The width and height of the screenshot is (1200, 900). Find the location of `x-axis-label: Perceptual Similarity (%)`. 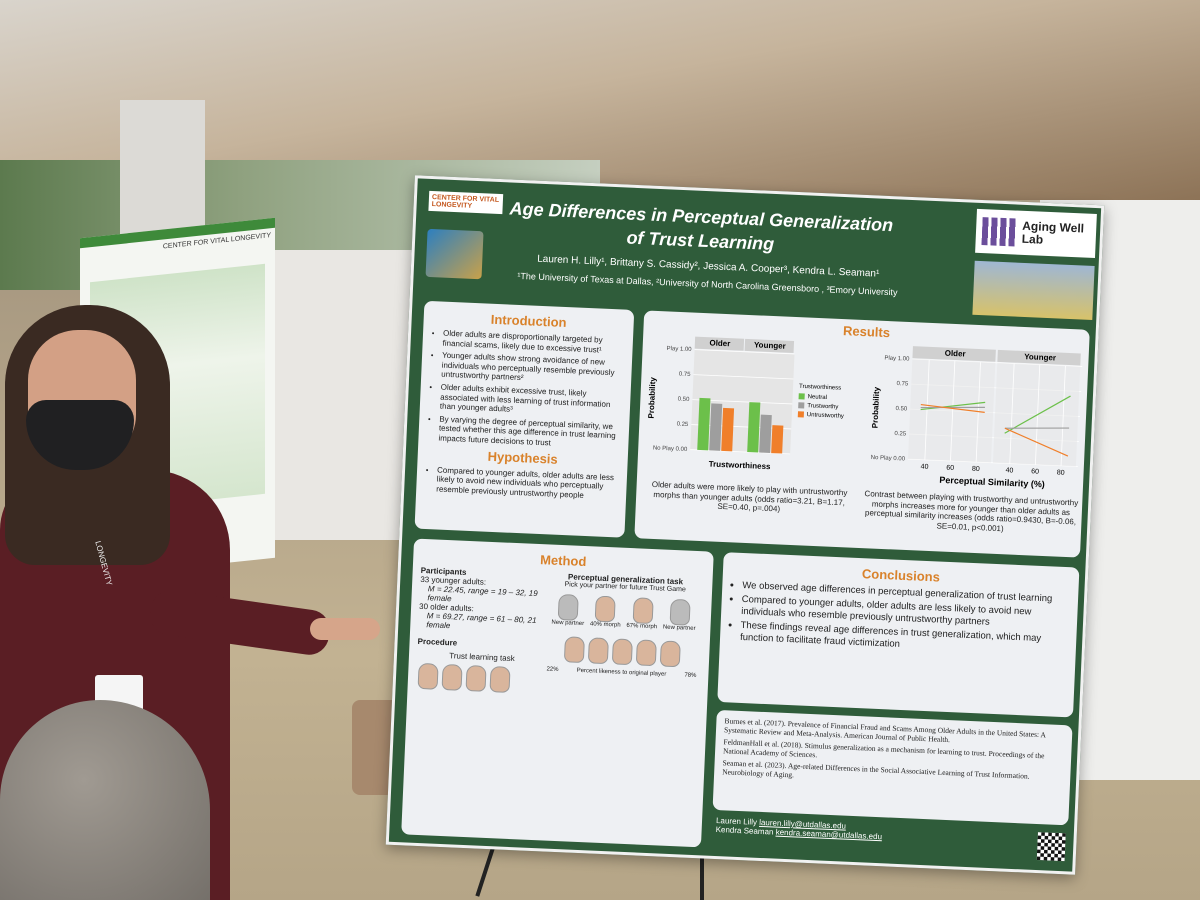

x-axis-label: Perceptual Similarity (%) is located at coordinates (992, 482).